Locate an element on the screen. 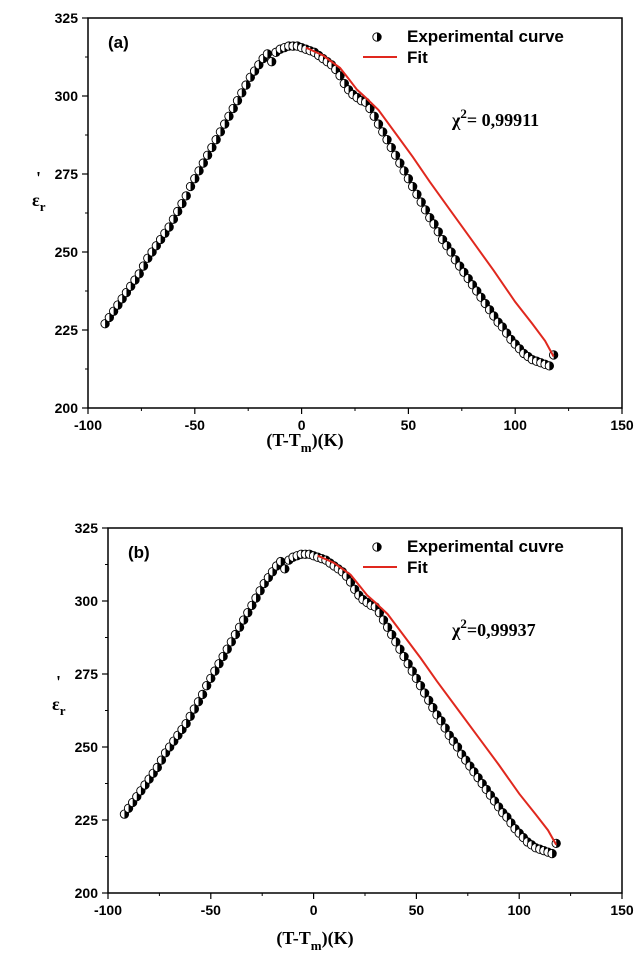 Image resolution: width=636 pixels, height=963 pixels. y-tick-label: 200 is located at coordinates (67, 408).